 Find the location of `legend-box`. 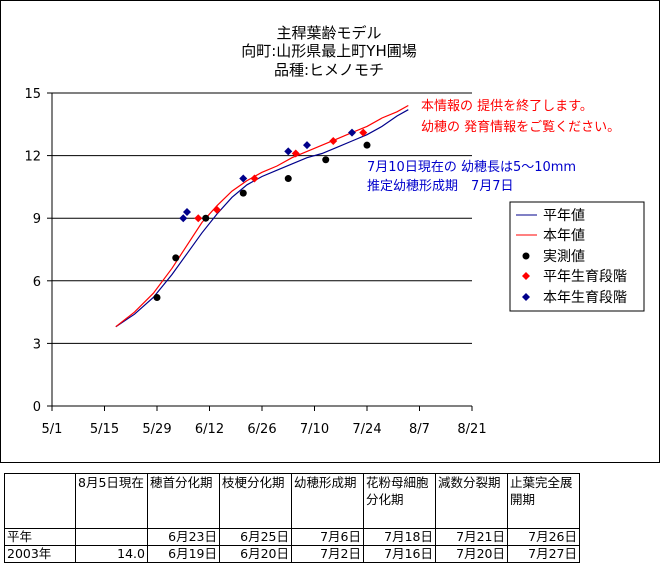

legend-box is located at coordinates (577, 256).